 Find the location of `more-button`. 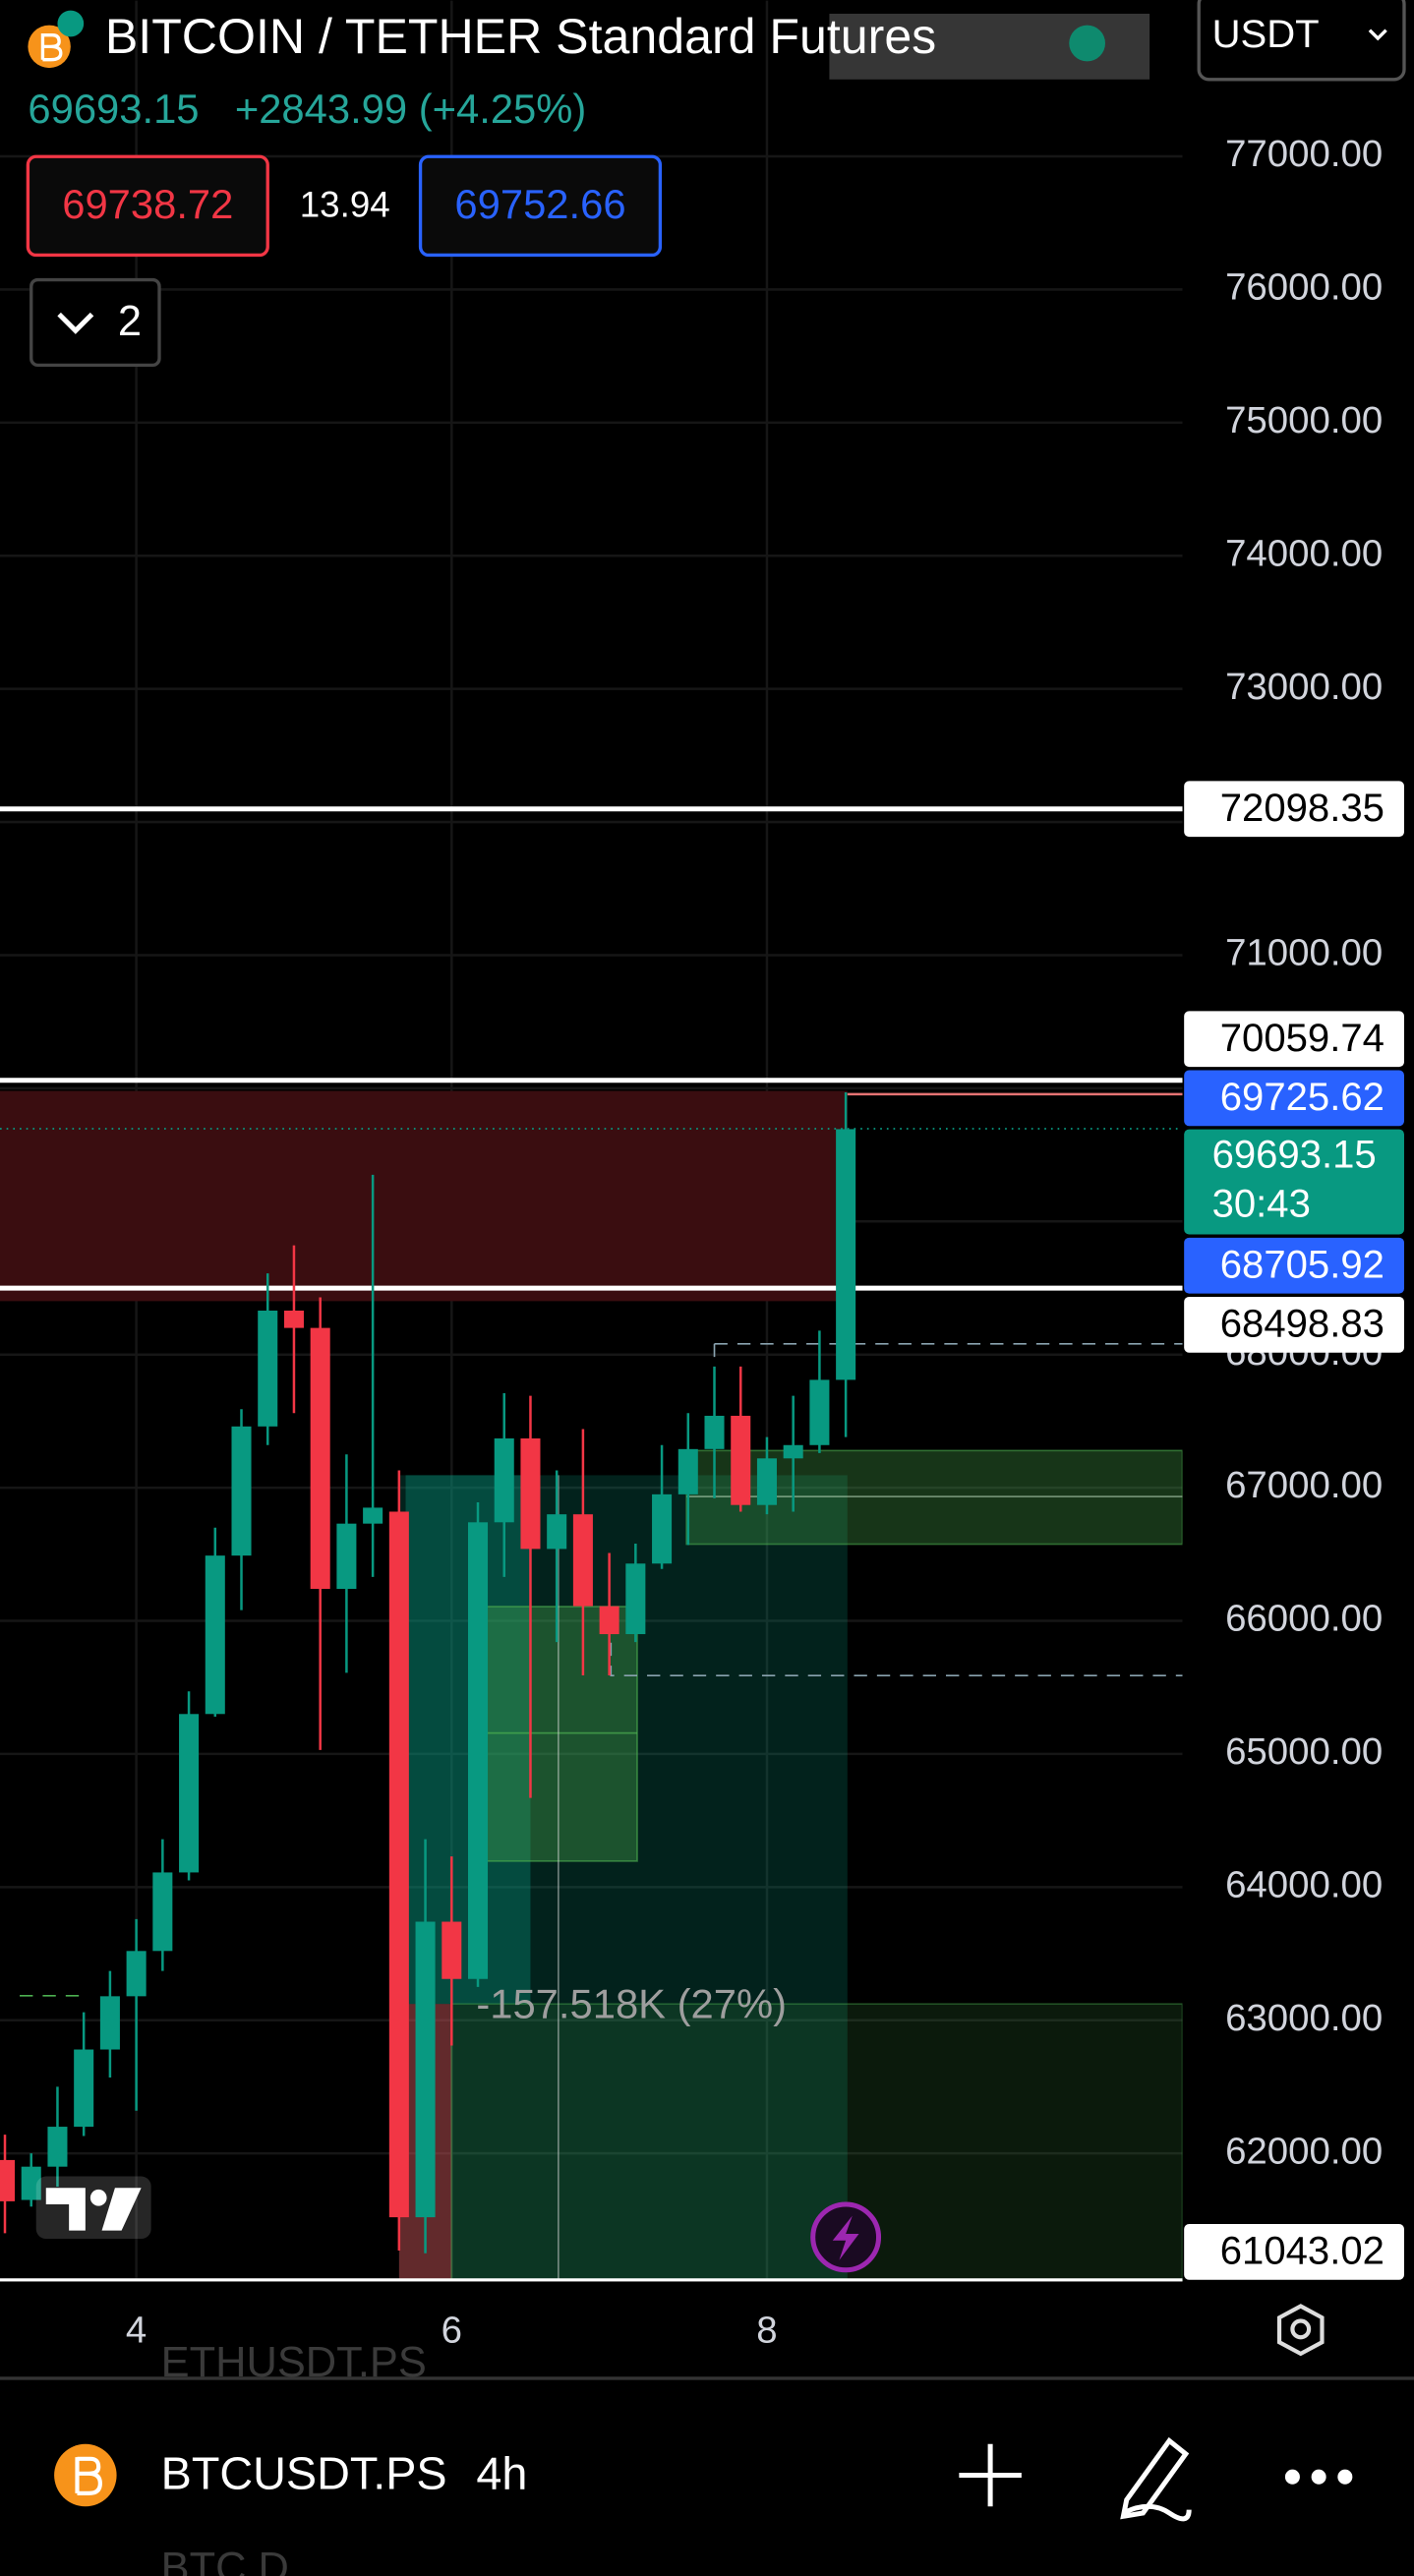

more-button is located at coordinates (1318, 2477).